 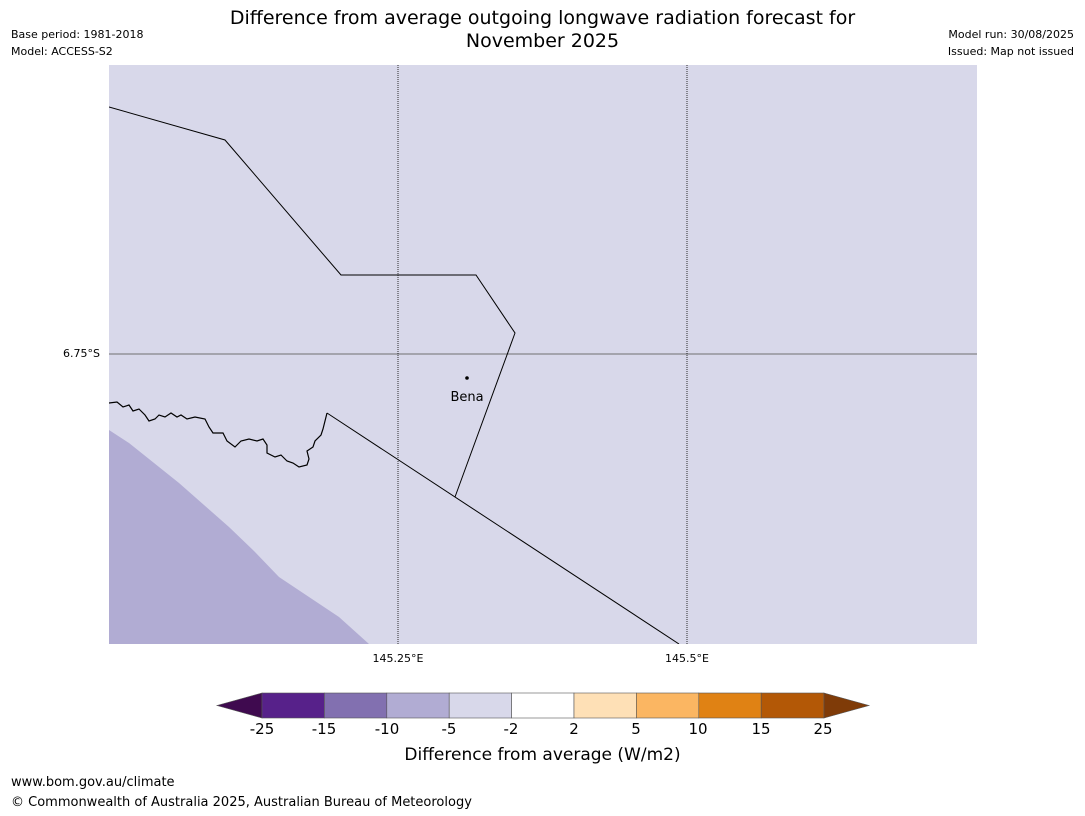 What do you see at coordinates (62, 51) in the screenshot?
I see `model-label: Model: ACCESS-S2` at bounding box center [62, 51].